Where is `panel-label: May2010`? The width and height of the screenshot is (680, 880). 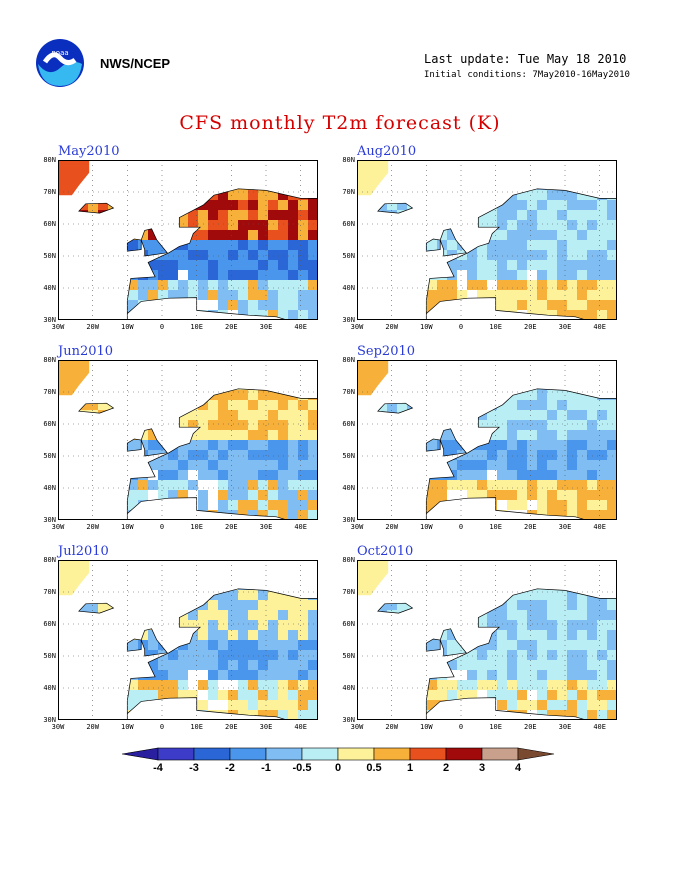
panel-label: May2010 is located at coordinates (89, 151).